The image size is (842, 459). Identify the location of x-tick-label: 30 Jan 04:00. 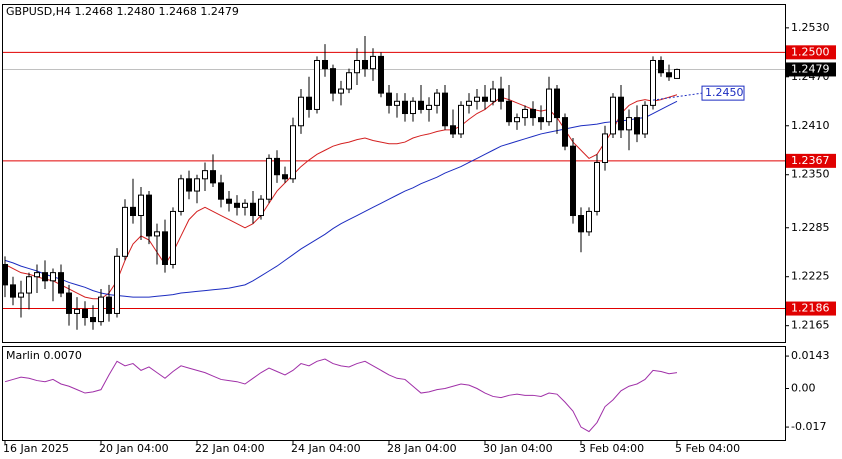
(518, 448).